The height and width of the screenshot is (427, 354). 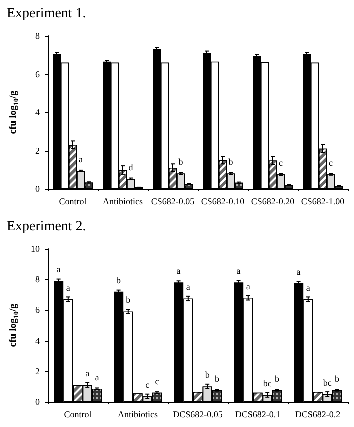 I want to click on x-tick-label: DCS682-0.1, so click(x=258, y=415).